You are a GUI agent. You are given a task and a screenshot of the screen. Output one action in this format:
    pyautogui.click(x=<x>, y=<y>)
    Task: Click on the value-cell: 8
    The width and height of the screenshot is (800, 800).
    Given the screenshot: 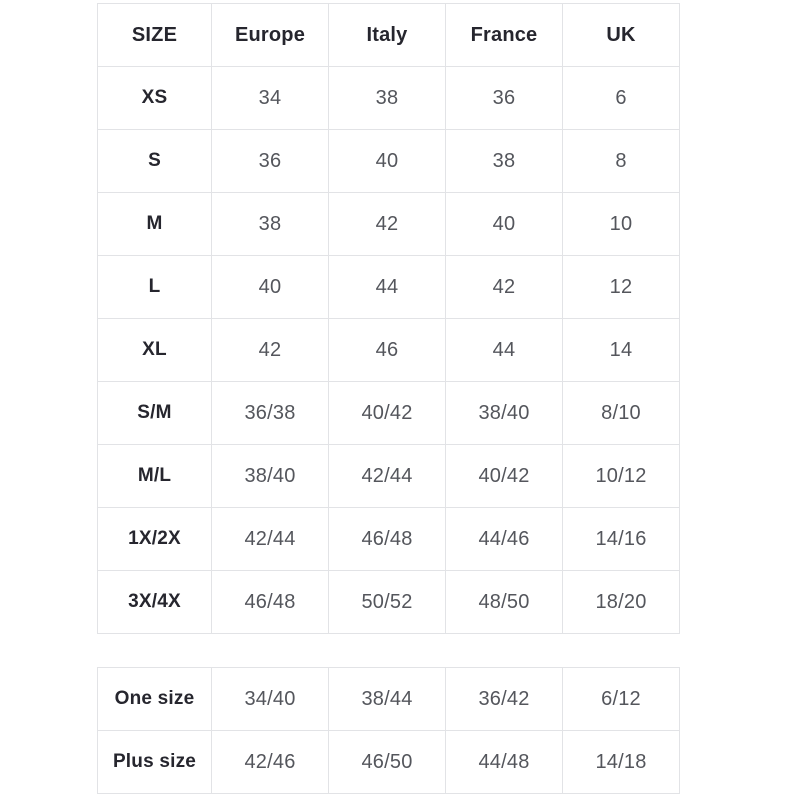 What is the action you would take?
    pyautogui.click(x=621, y=161)
    